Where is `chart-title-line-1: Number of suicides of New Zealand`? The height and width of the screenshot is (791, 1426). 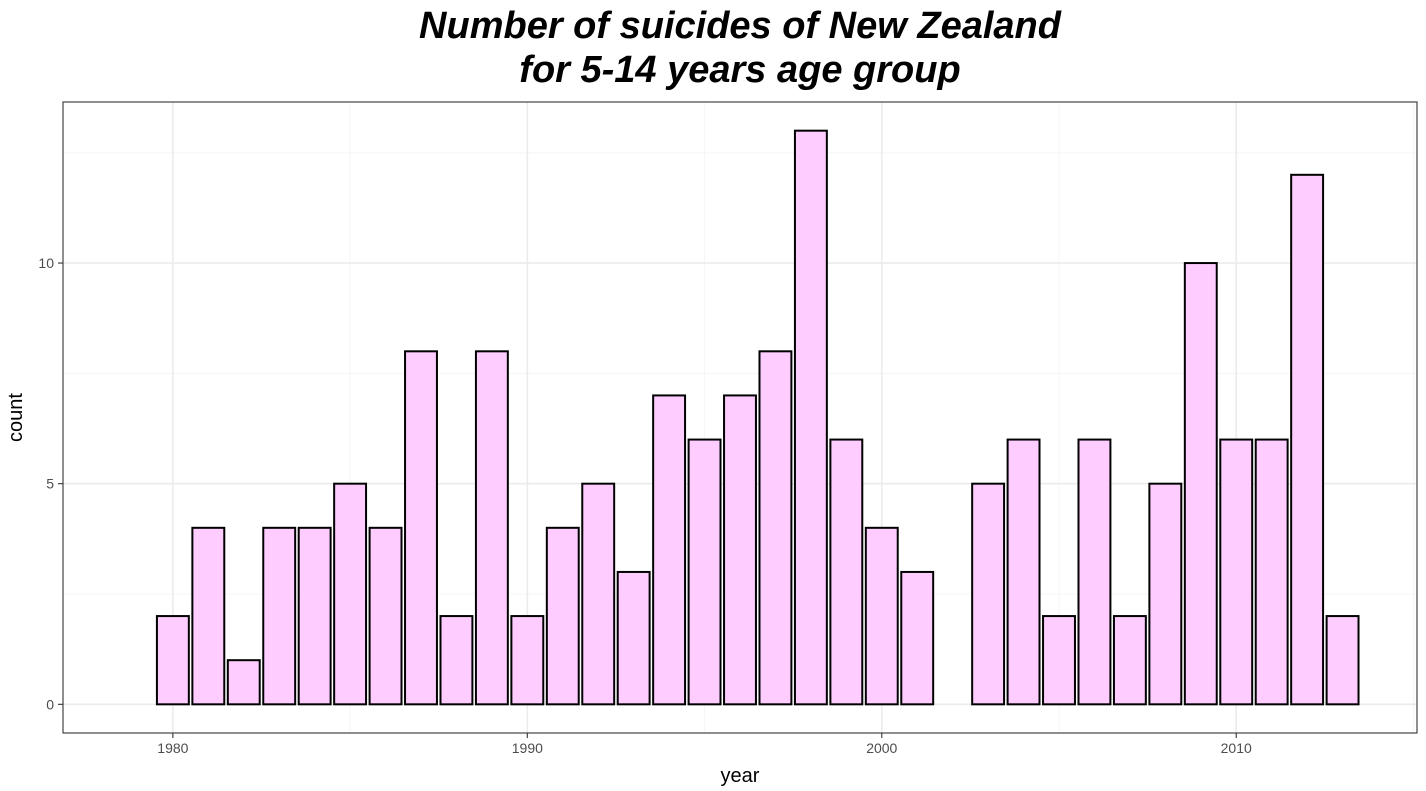 chart-title-line-1: Number of suicides of New Zealand is located at coordinates (740, 26).